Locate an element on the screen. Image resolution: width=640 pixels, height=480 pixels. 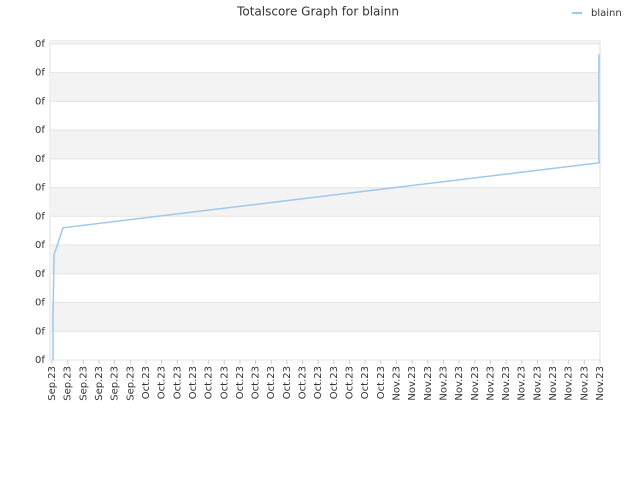
legend-label: blainn is located at coordinates (606, 13).